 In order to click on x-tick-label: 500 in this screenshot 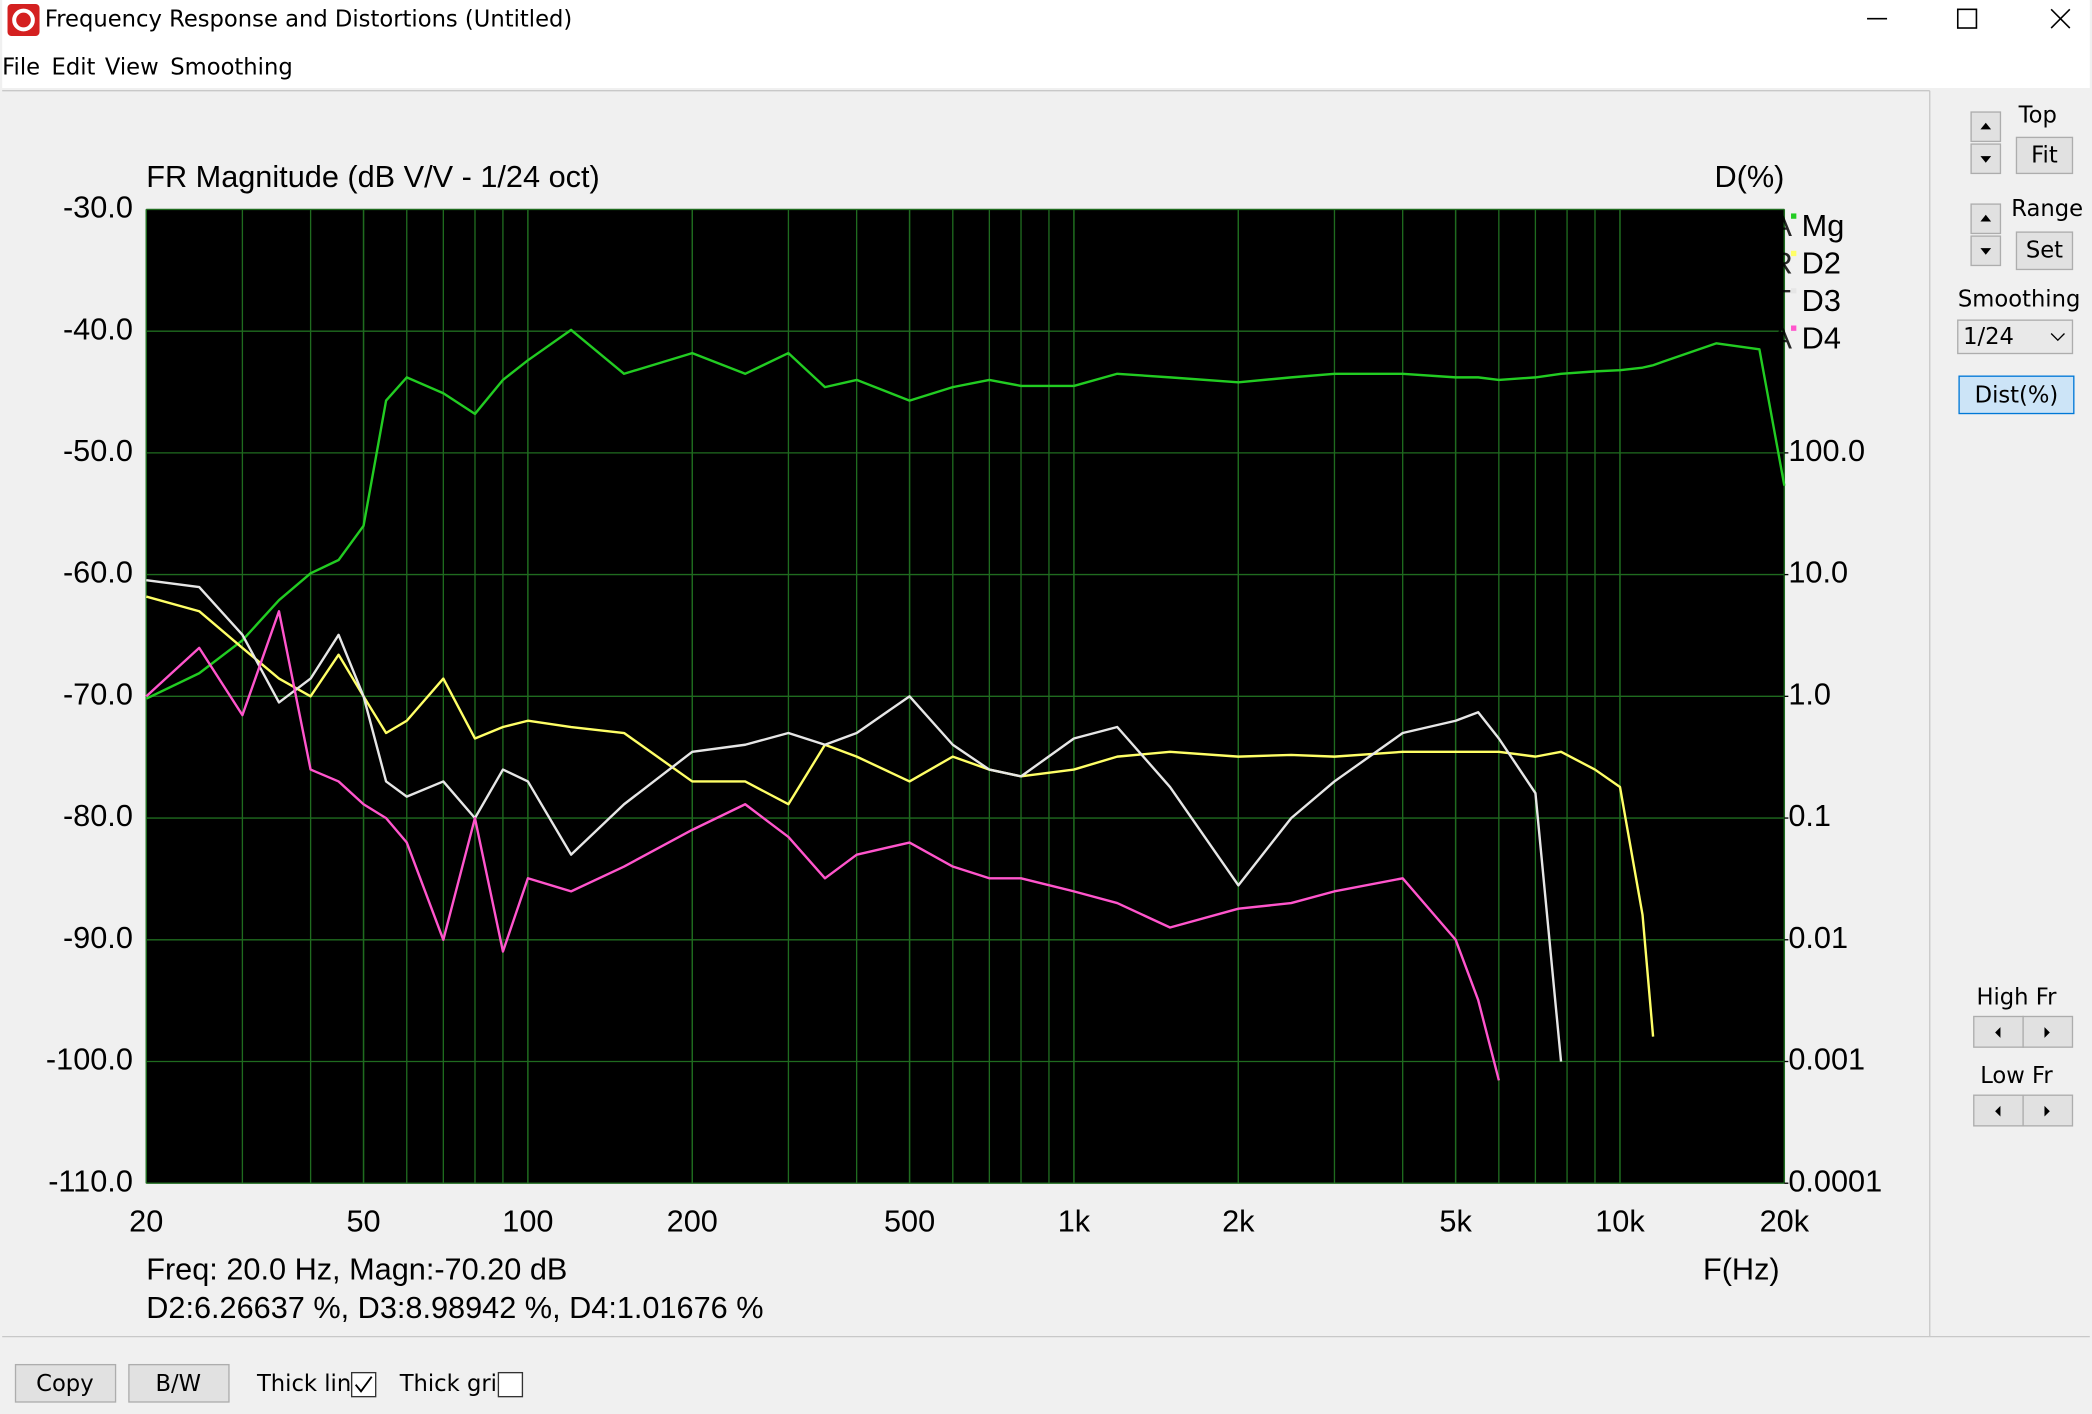, I will do `click(909, 1220)`.